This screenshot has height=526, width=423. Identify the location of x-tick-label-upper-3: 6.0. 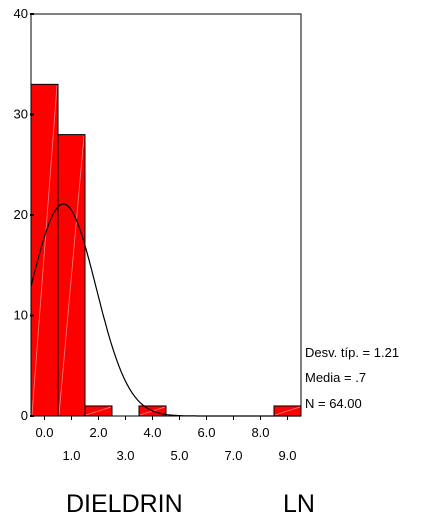
(206, 432).